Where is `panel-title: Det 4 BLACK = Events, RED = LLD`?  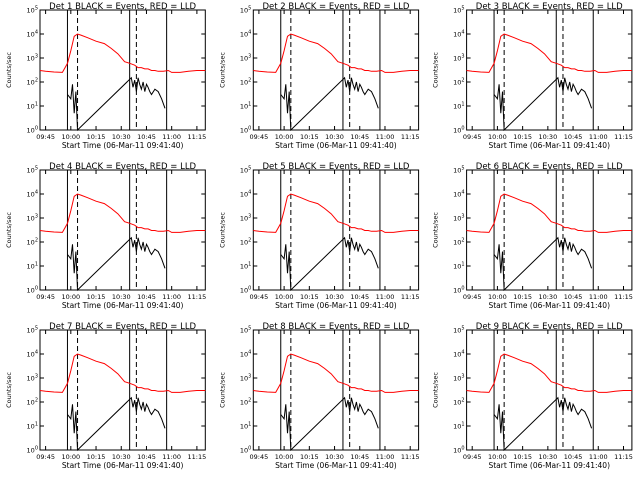
panel-title: Det 4 BLACK = Events, RED = LLD is located at coordinates (122, 167).